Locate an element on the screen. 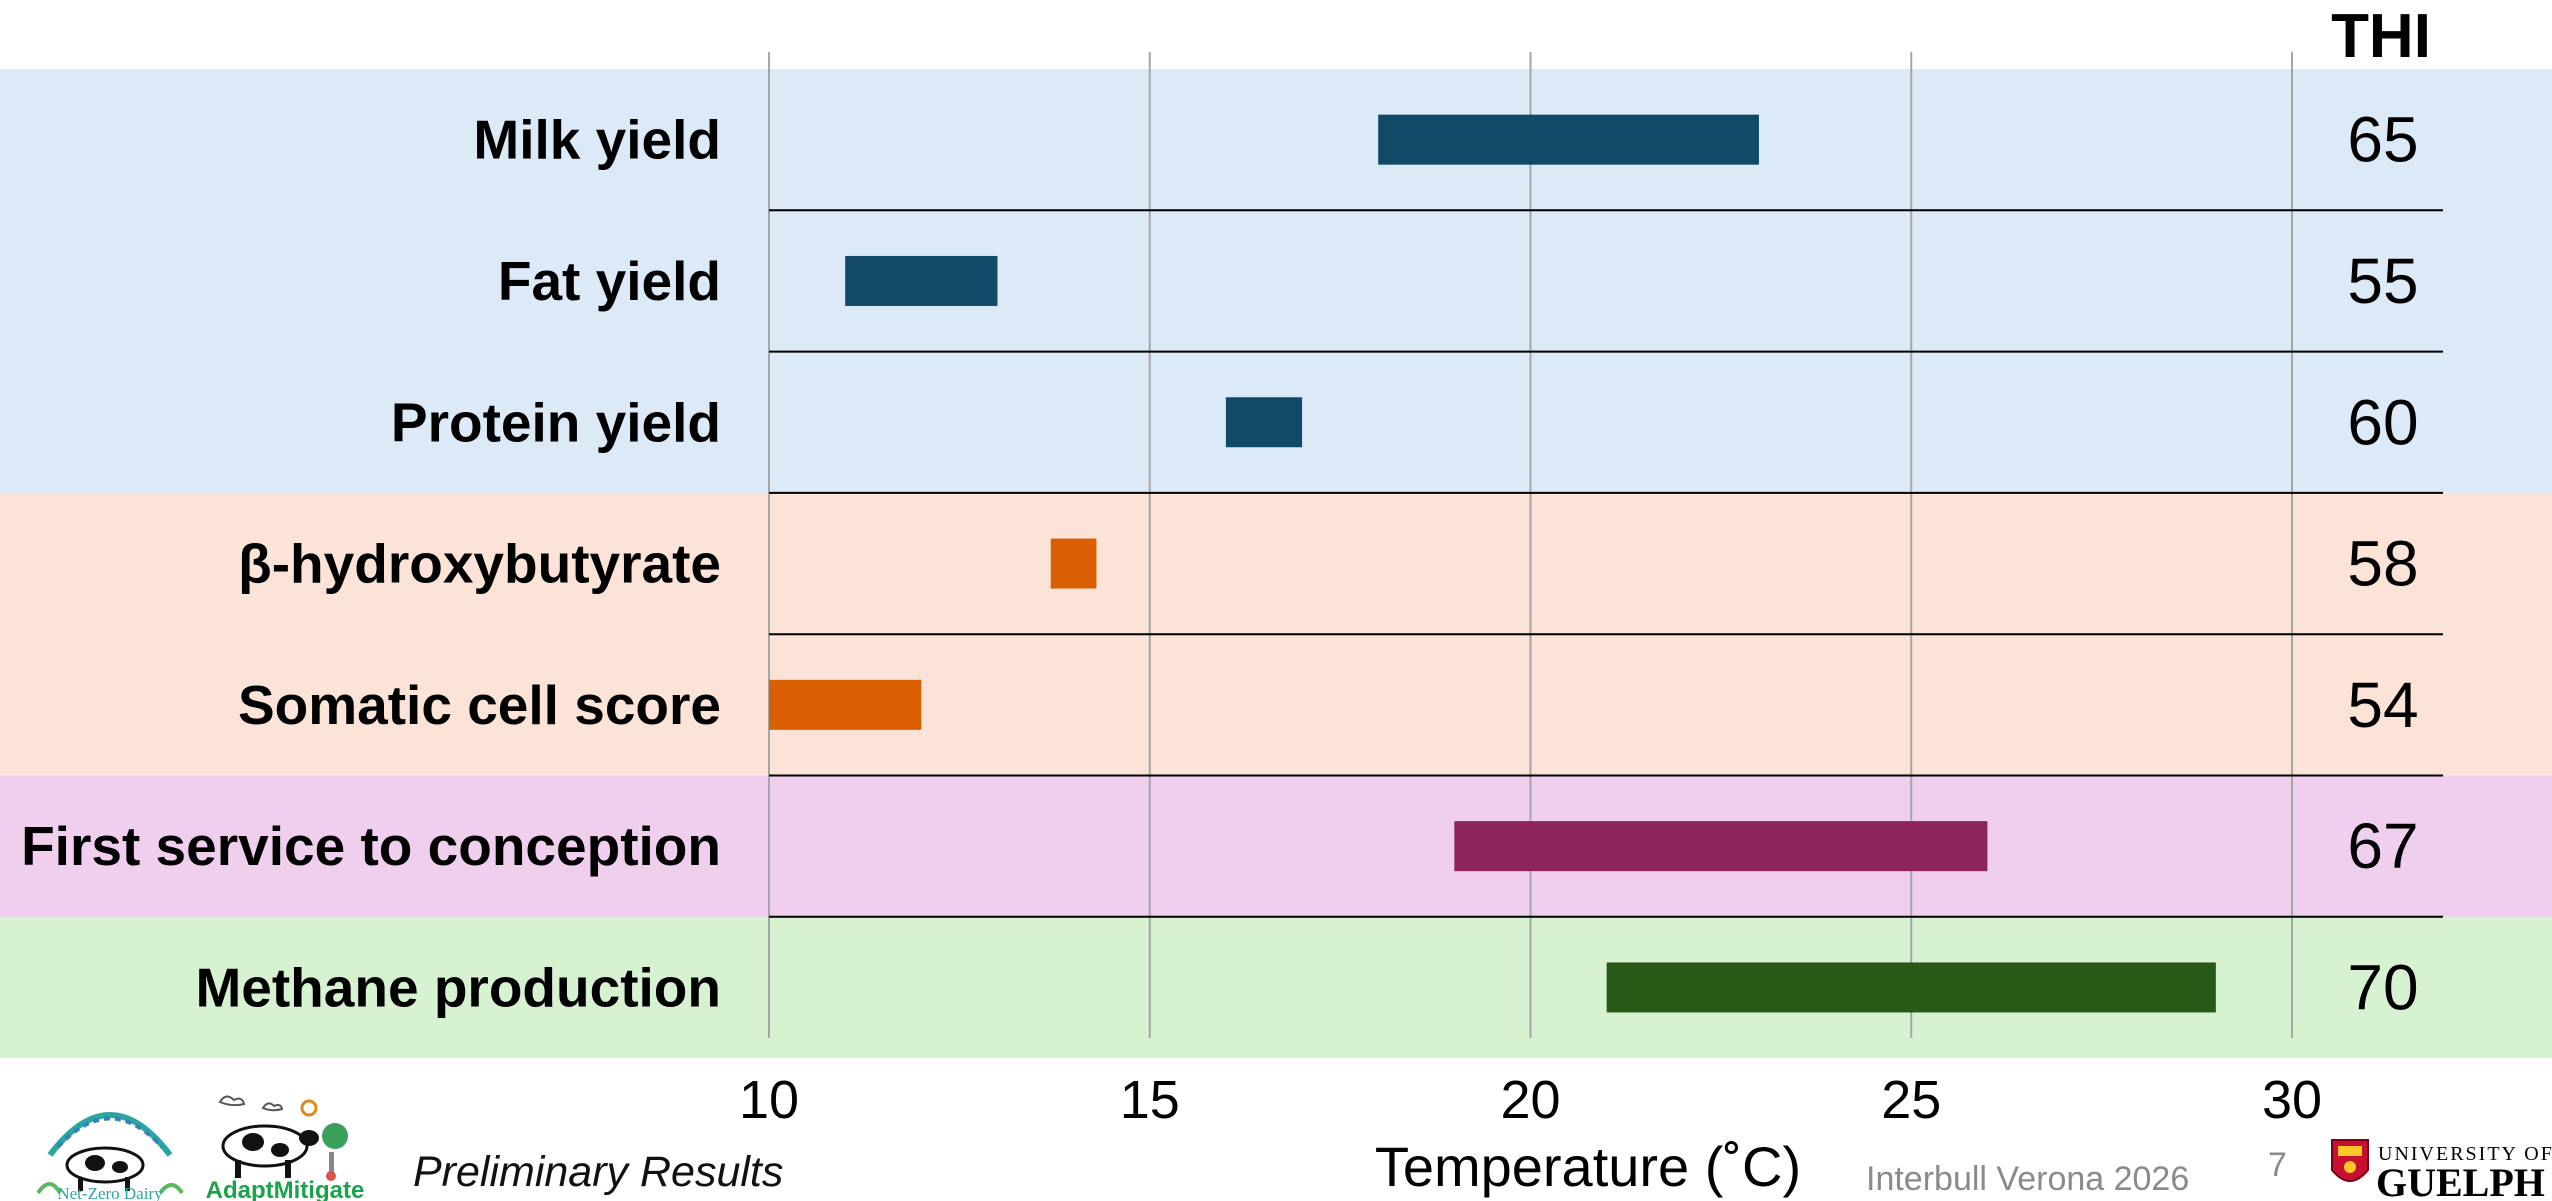 This screenshot has width=2552, height=1201. event-name: Interbull Verona 2026 is located at coordinates (2028, 1179).